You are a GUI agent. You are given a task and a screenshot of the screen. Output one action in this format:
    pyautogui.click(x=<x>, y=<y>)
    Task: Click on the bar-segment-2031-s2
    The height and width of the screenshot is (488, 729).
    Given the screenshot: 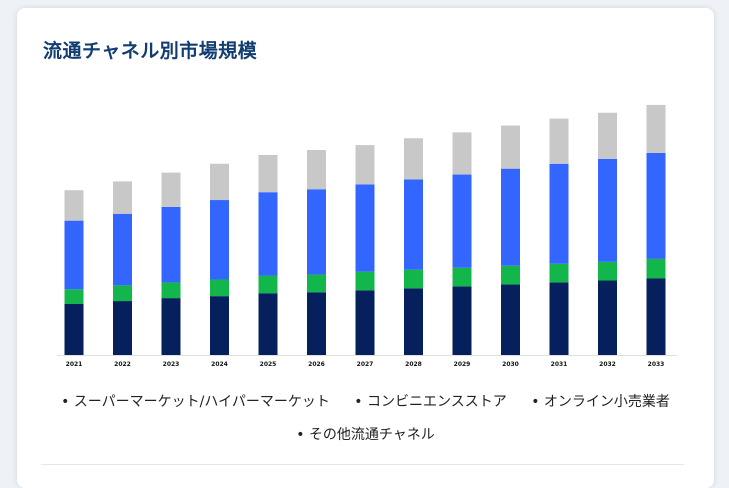 What is the action you would take?
    pyautogui.click(x=559, y=213)
    